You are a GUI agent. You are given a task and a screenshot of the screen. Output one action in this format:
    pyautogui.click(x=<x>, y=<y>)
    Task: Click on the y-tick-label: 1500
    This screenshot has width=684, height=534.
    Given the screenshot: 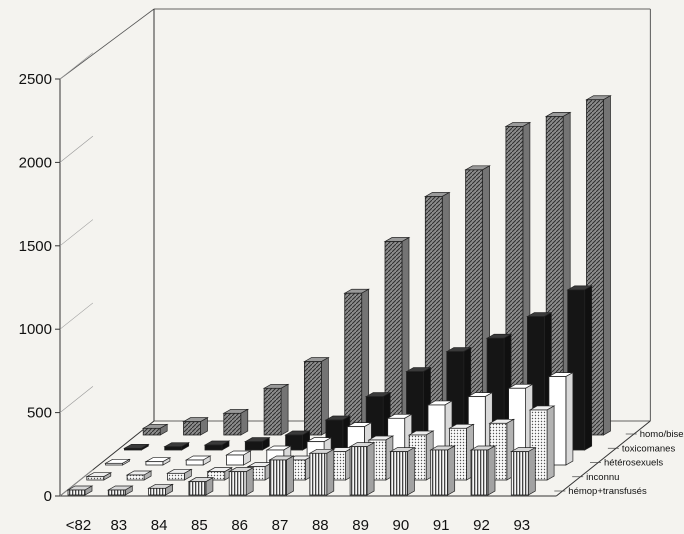 What is the action you would take?
    pyautogui.click(x=35, y=246)
    